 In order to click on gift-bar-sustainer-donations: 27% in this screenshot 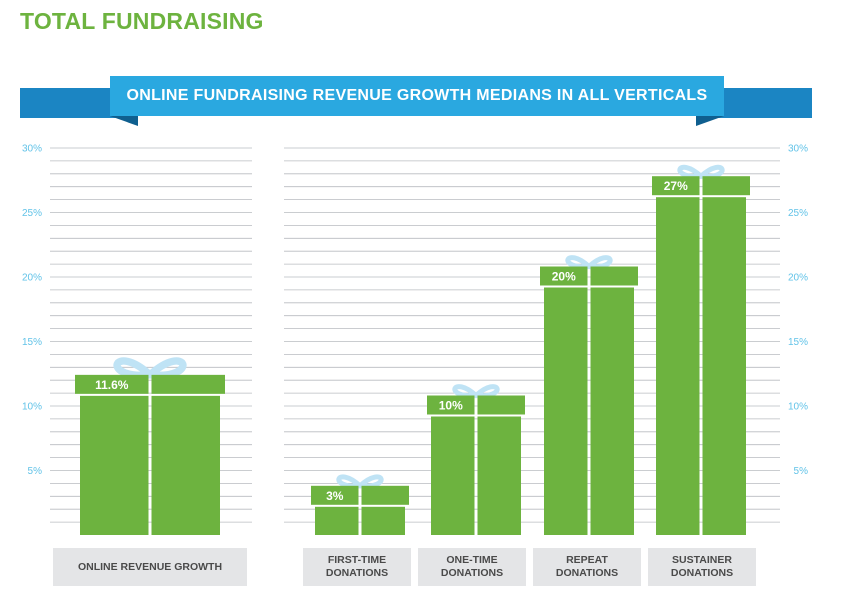, I will do `click(701, 349)`.